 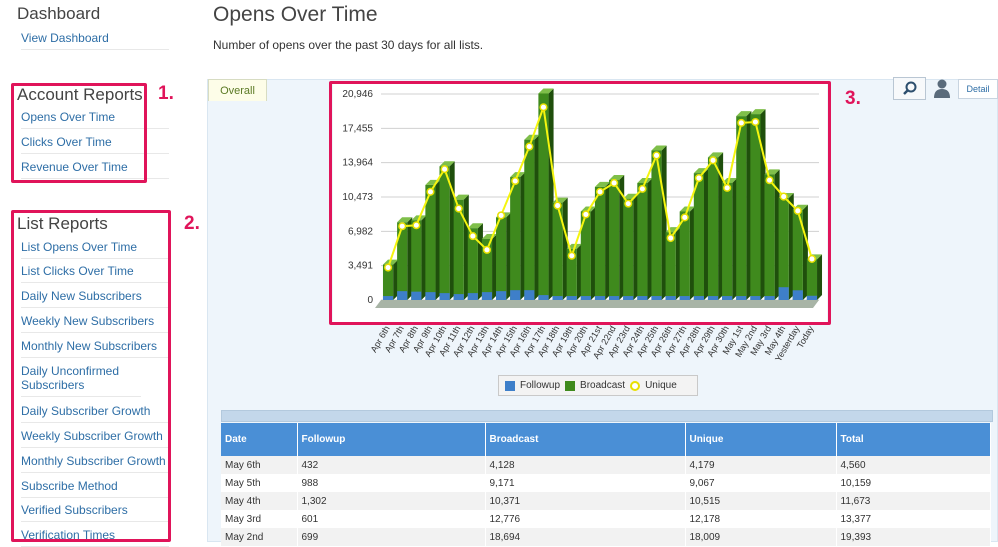 I want to click on page-title: Opens Over Time, so click(x=295, y=14).